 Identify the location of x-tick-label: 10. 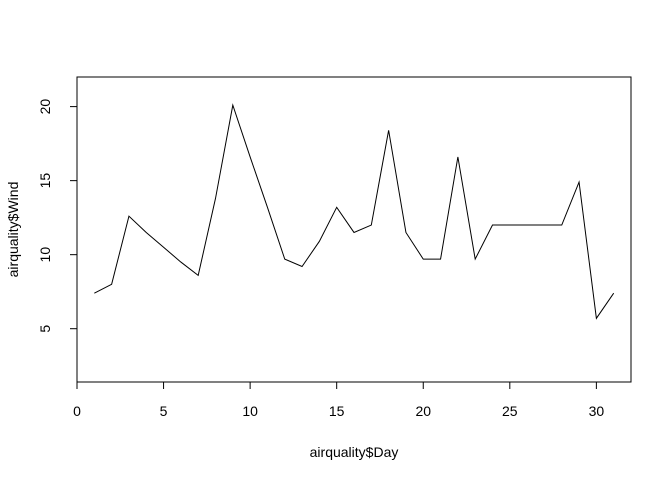
(250, 411).